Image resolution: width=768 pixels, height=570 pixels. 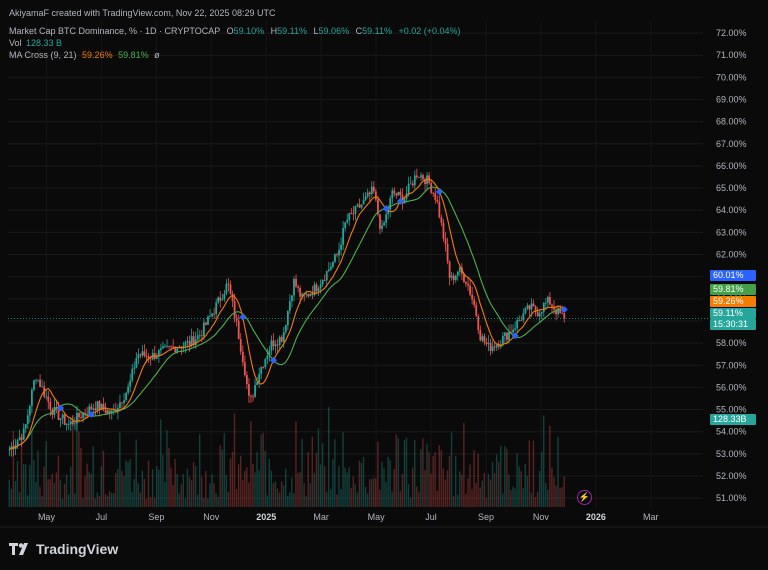 I want to click on y-tick-label: 66.00%, so click(x=731, y=166).